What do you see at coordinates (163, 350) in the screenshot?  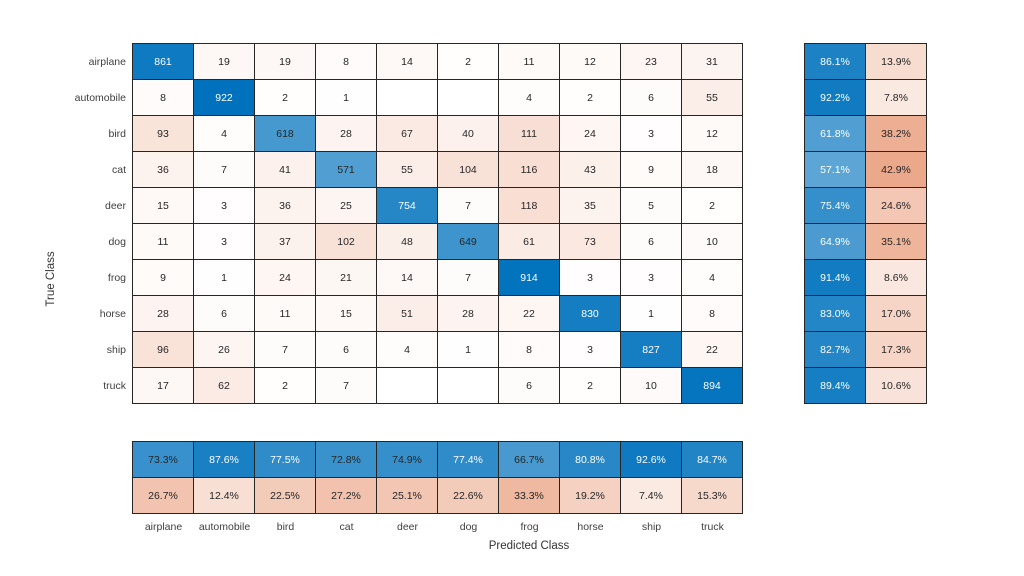 I see `matrix-cell: 96` at bounding box center [163, 350].